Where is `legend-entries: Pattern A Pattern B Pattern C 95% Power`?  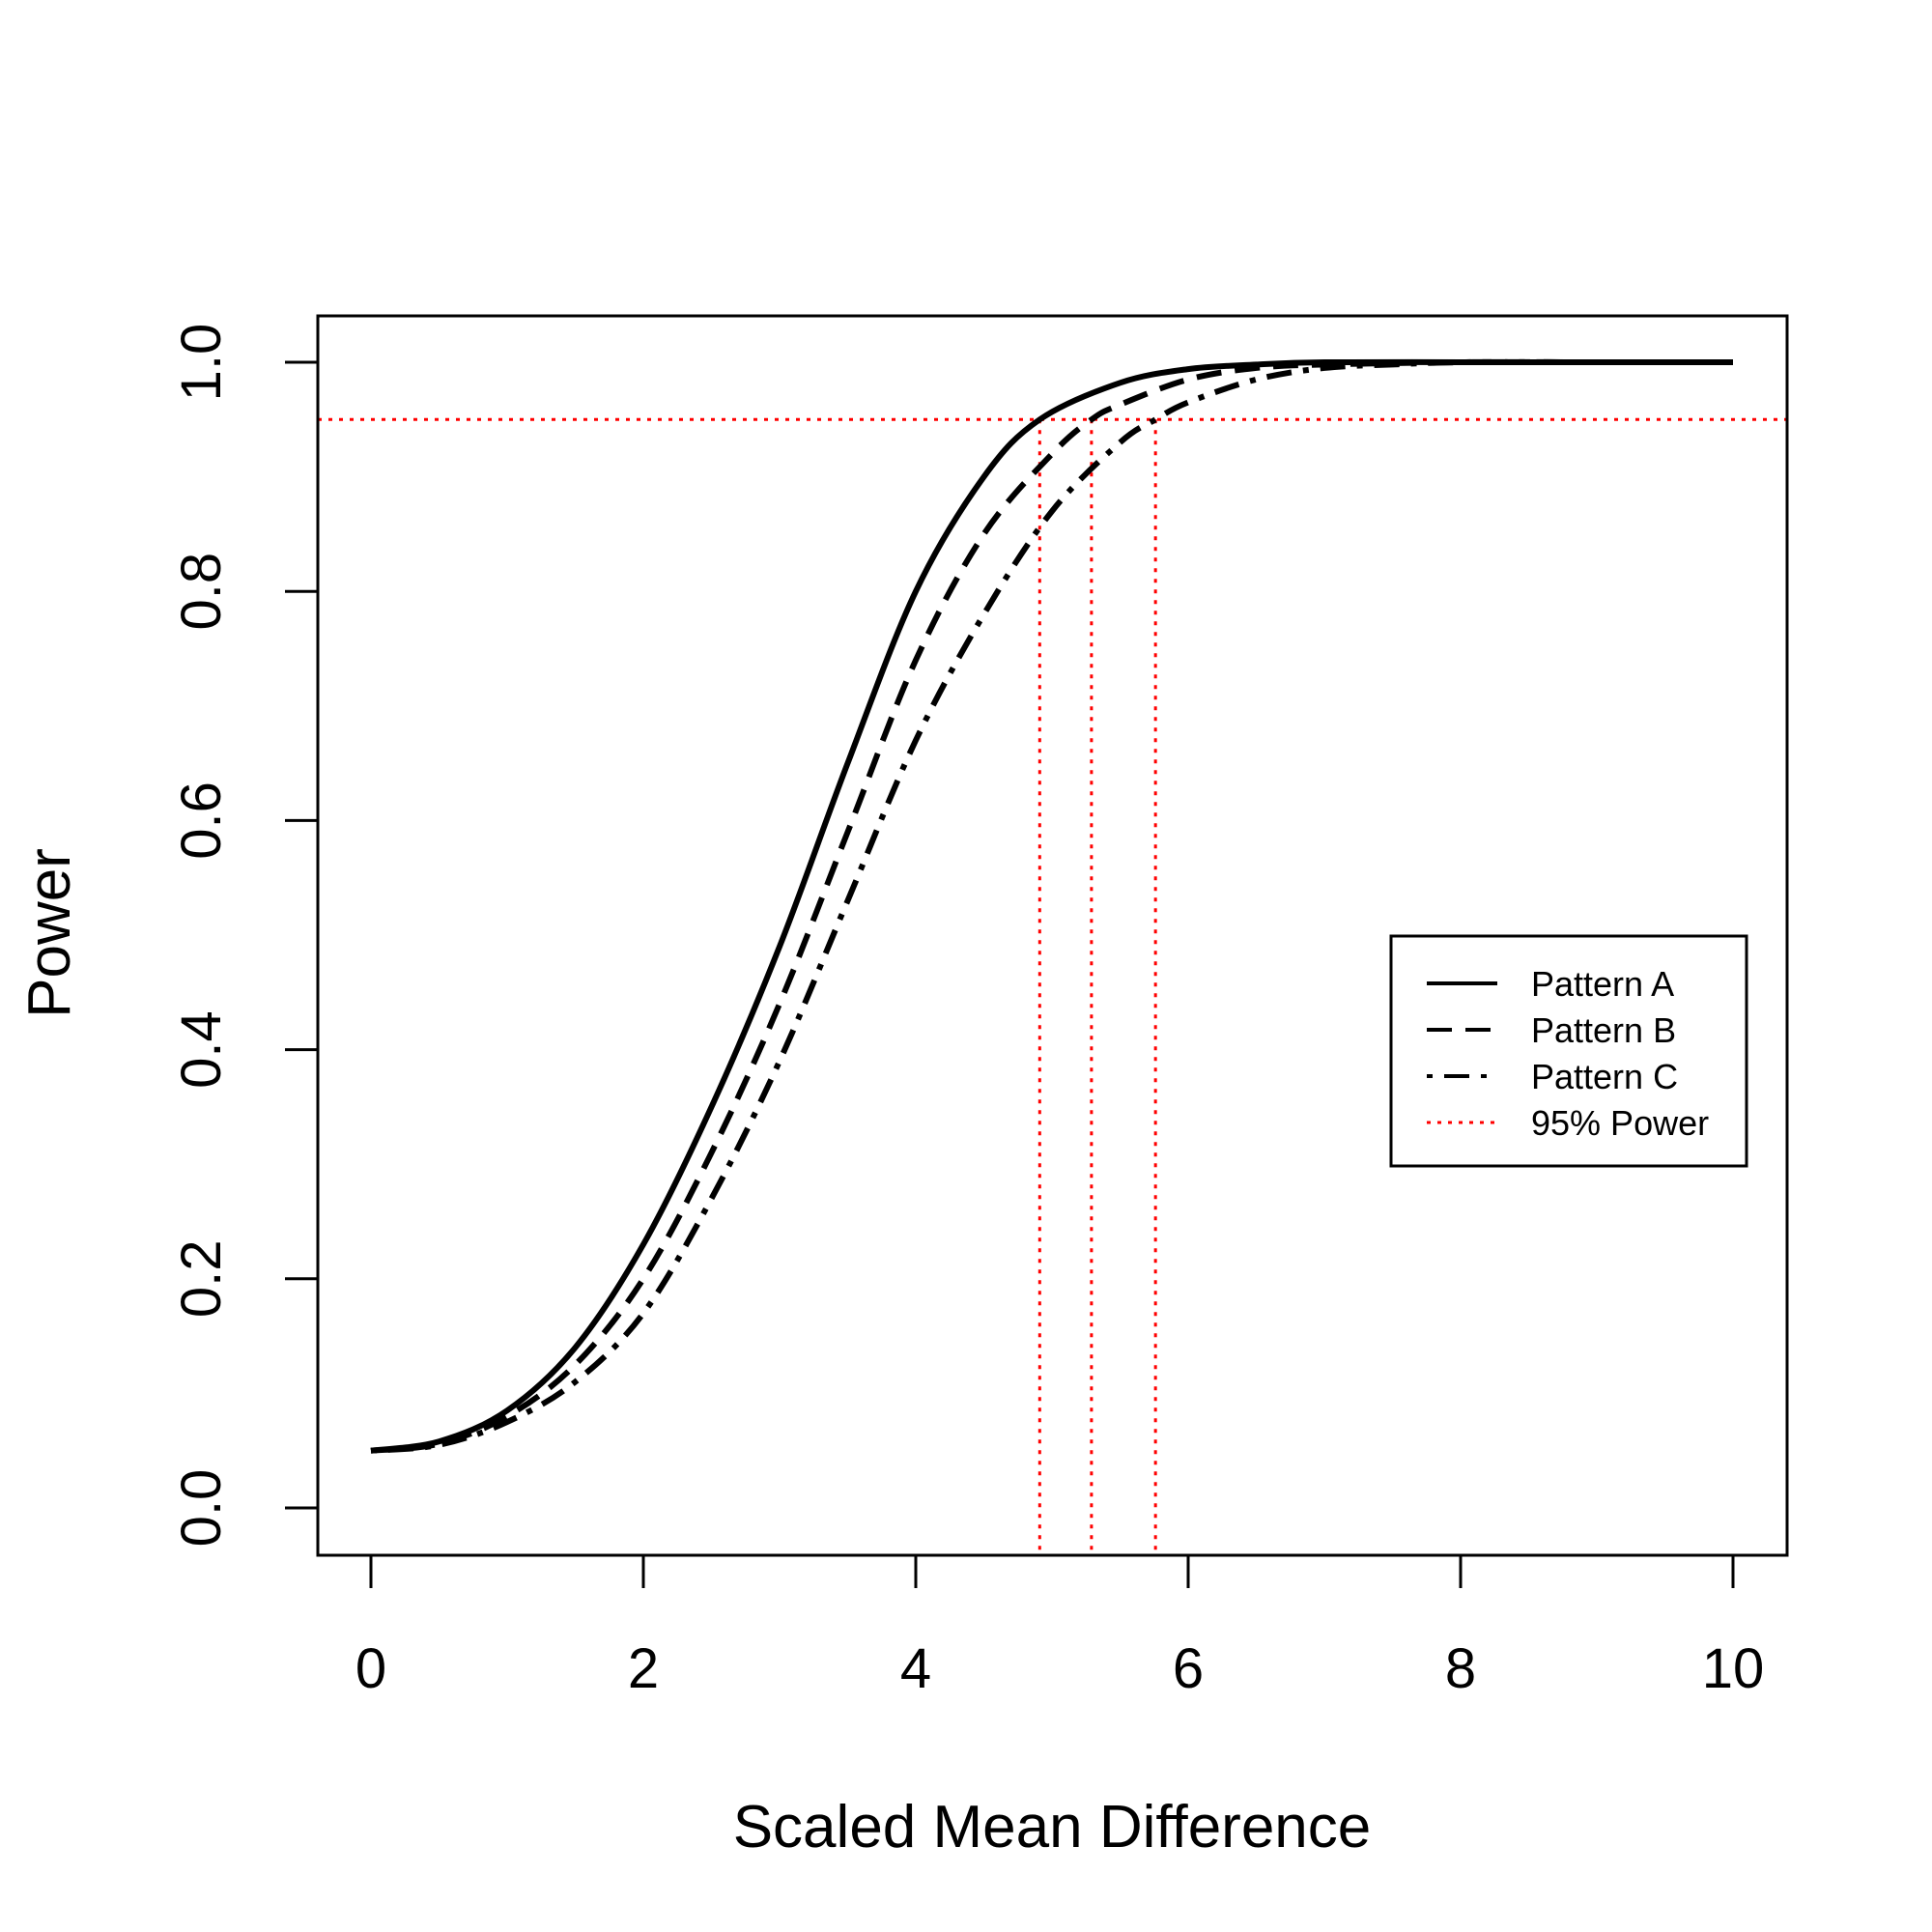
legend-entries: Pattern A Pattern B Pattern C 95% Power is located at coordinates (1568, 1053).